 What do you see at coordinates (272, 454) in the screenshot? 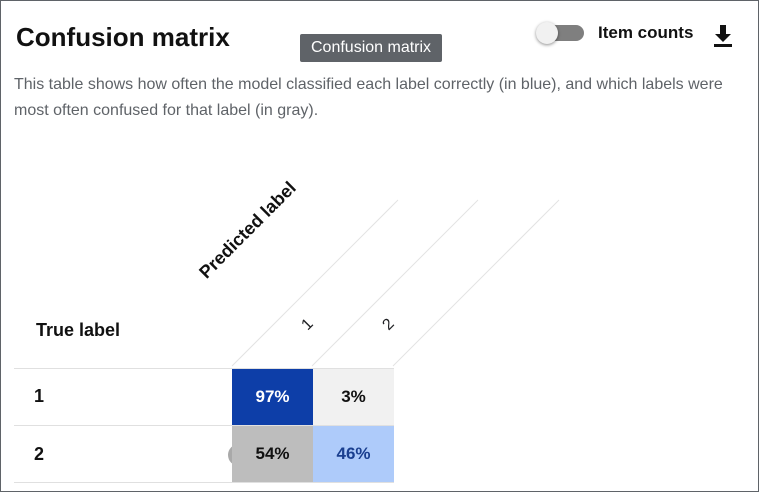
I see `matrix-cell-2-1: 54%` at bounding box center [272, 454].